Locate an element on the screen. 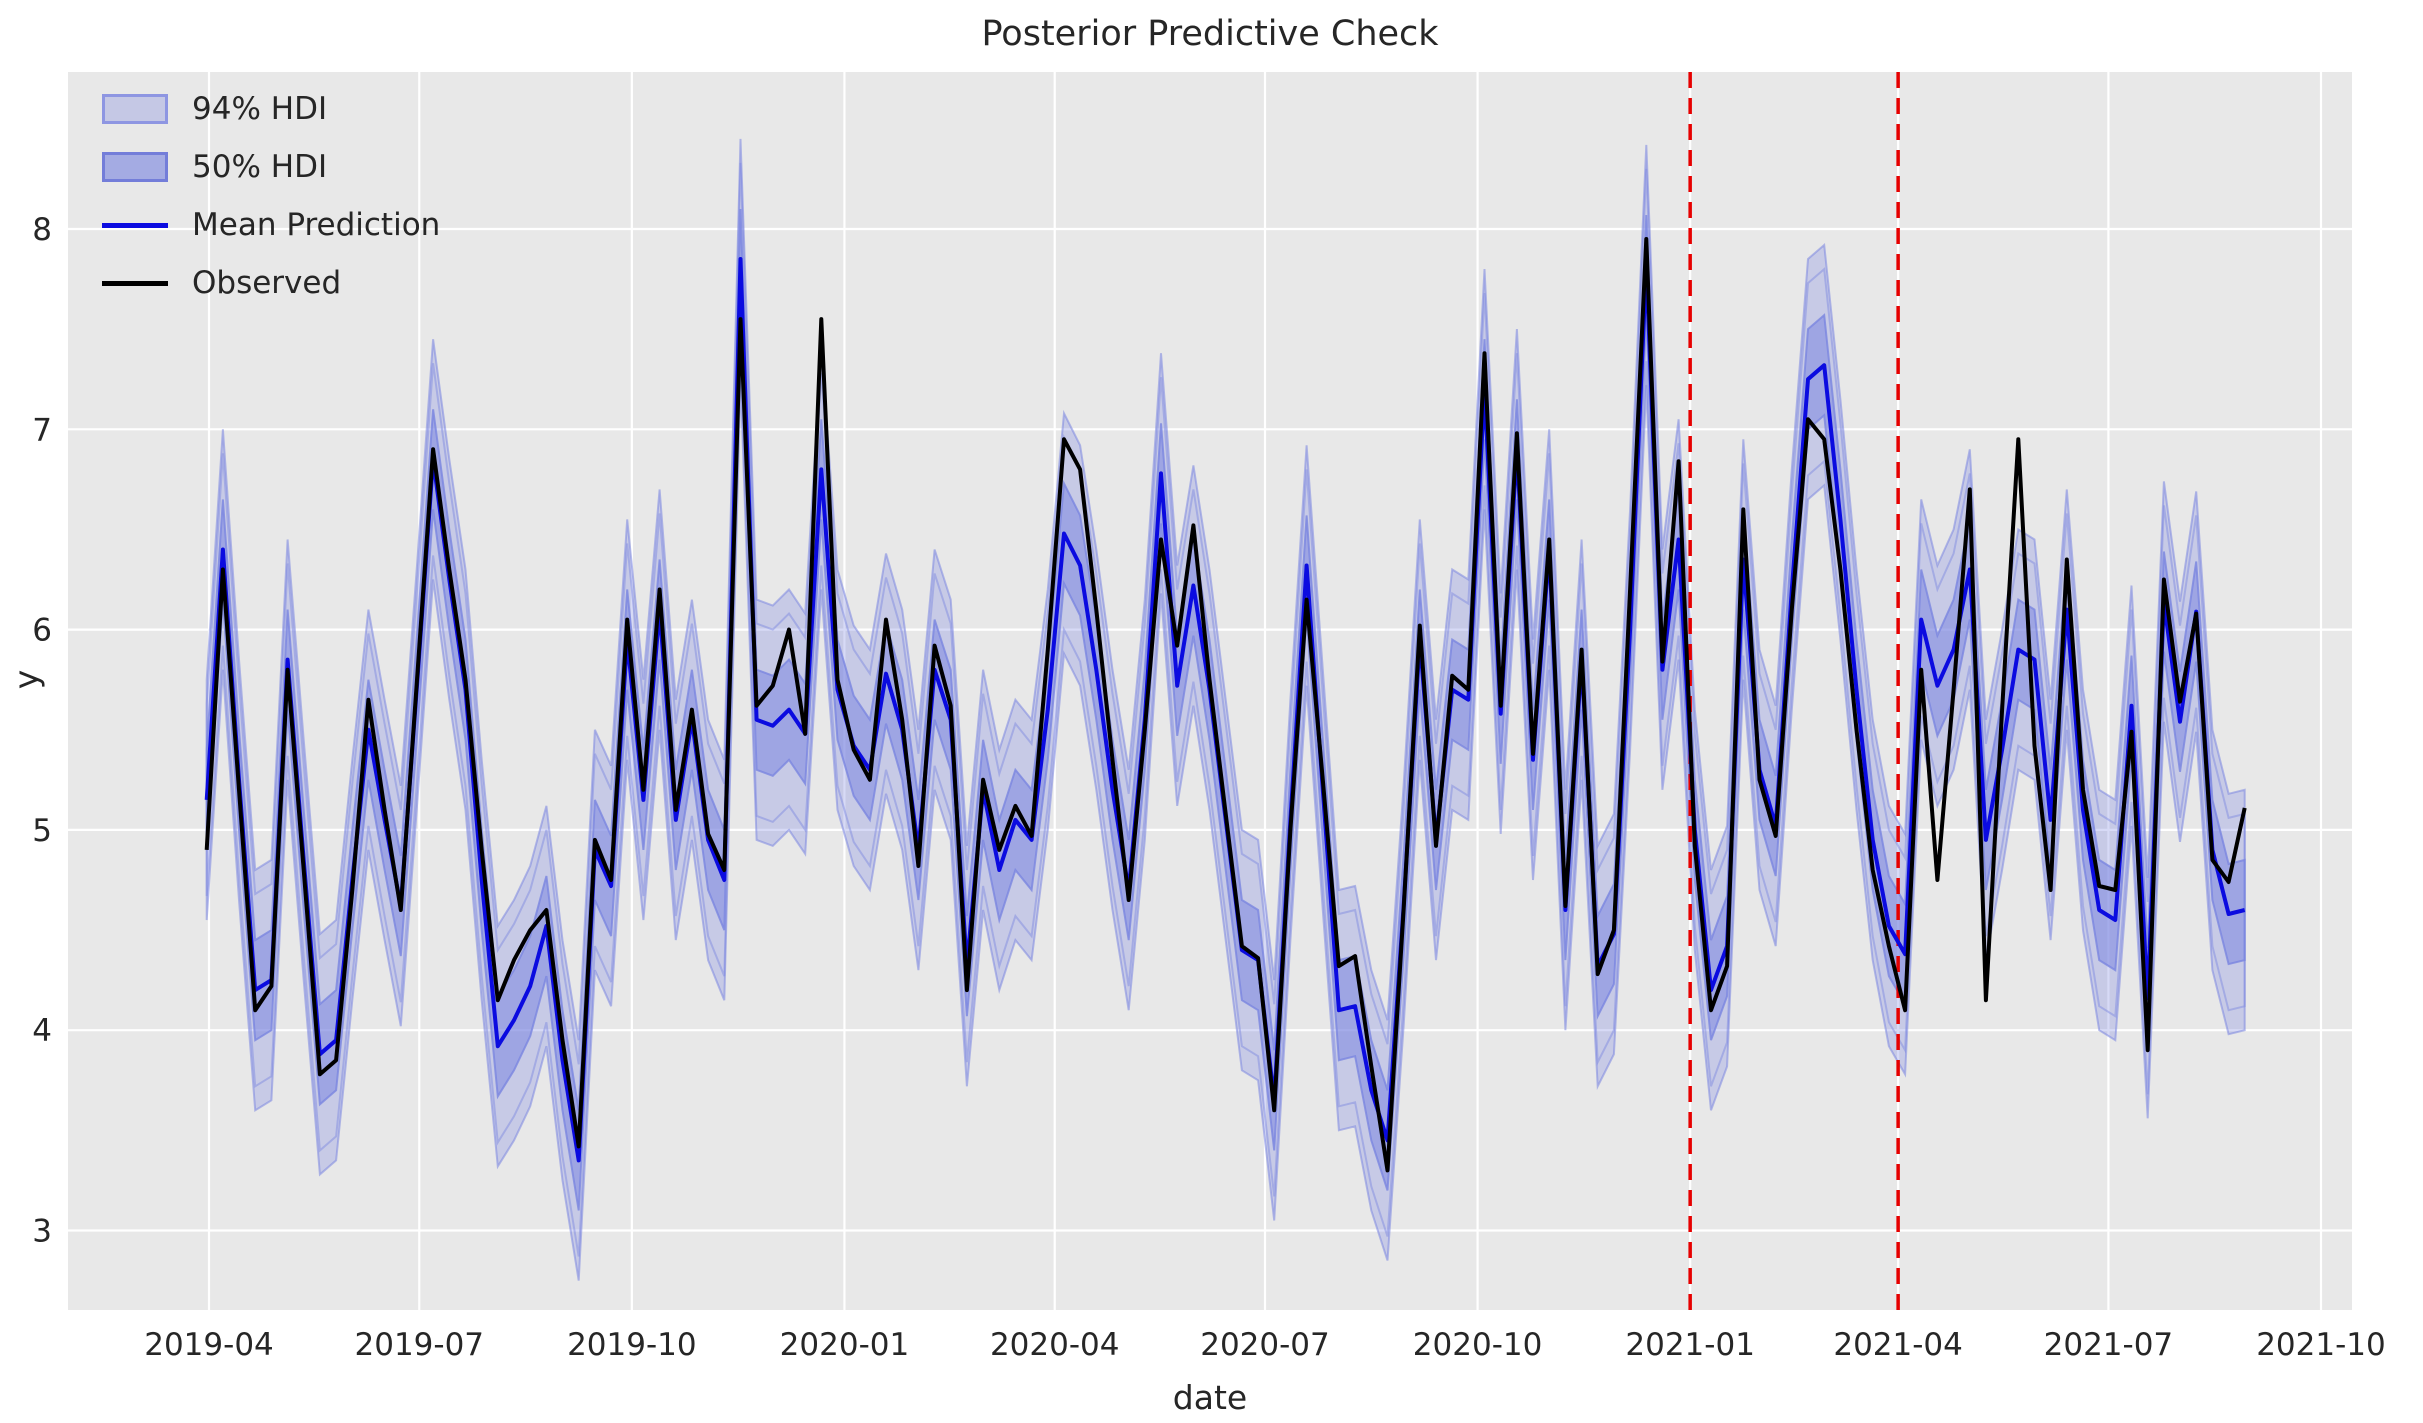 The width and height of the screenshot is (2423, 1423). x-tick-label: 2019-10 is located at coordinates (632, 1345).